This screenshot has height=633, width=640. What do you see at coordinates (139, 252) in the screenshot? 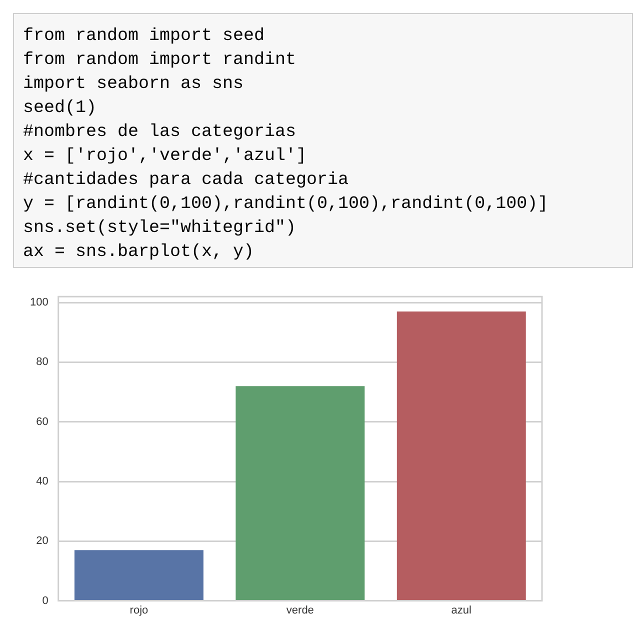
I see `text: ax = sns.barplot(x, y)` at bounding box center [139, 252].